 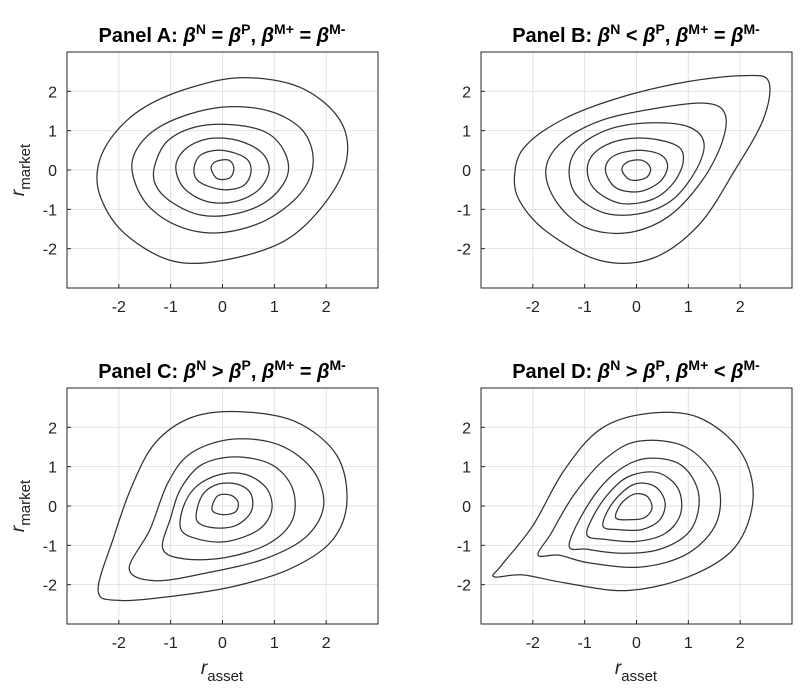 What do you see at coordinates (222, 34) in the screenshot?
I see `panel-title: Panel A: βN = βP, βM+ = βM-` at bounding box center [222, 34].